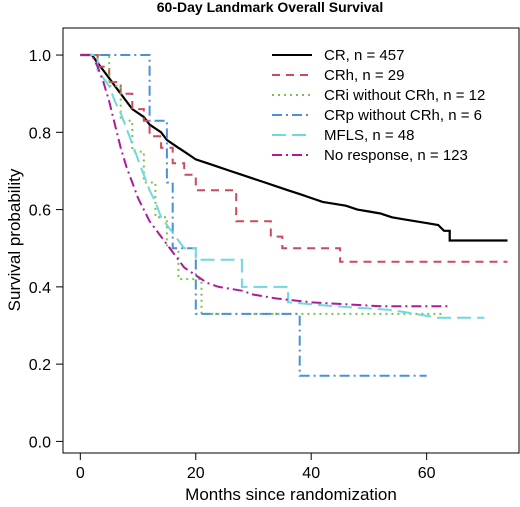 Image resolution: width=520 pixels, height=507 pixels. What do you see at coordinates (40, 56) in the screenshot?
I see `y-tick-label: 1.0` at bounding box center [40, 56].